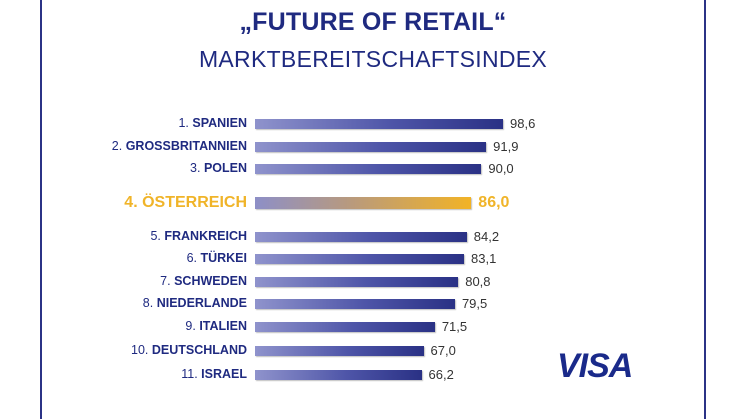 The width and height of the screenshot is (746, 419). Describe the element at coordinates (506, 146) in the screenshot. I see `value-label: 91,9` at that location.